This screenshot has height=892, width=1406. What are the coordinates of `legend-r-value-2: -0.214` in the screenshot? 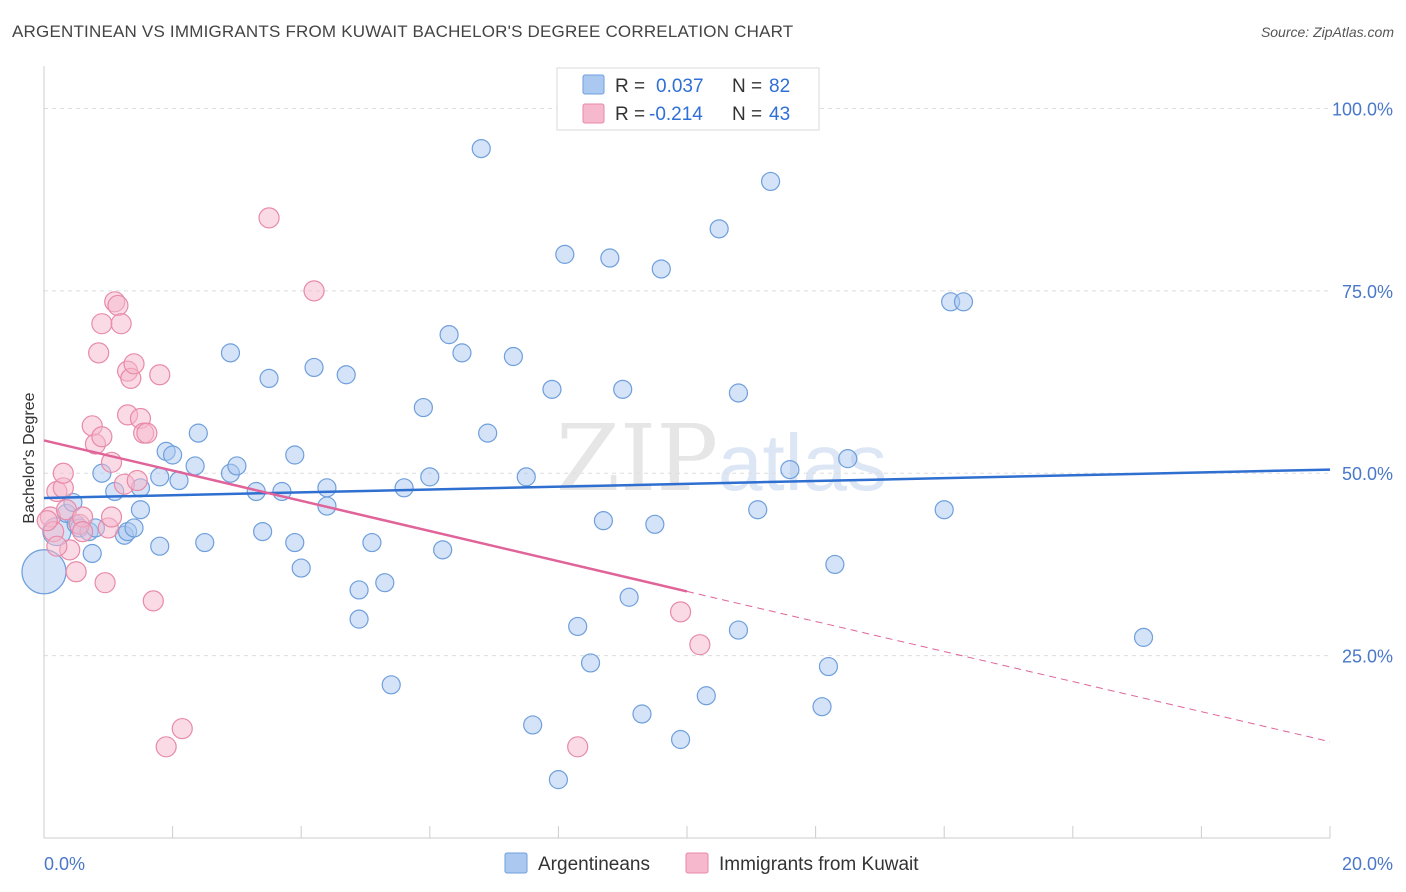 It's located at (676, 114).